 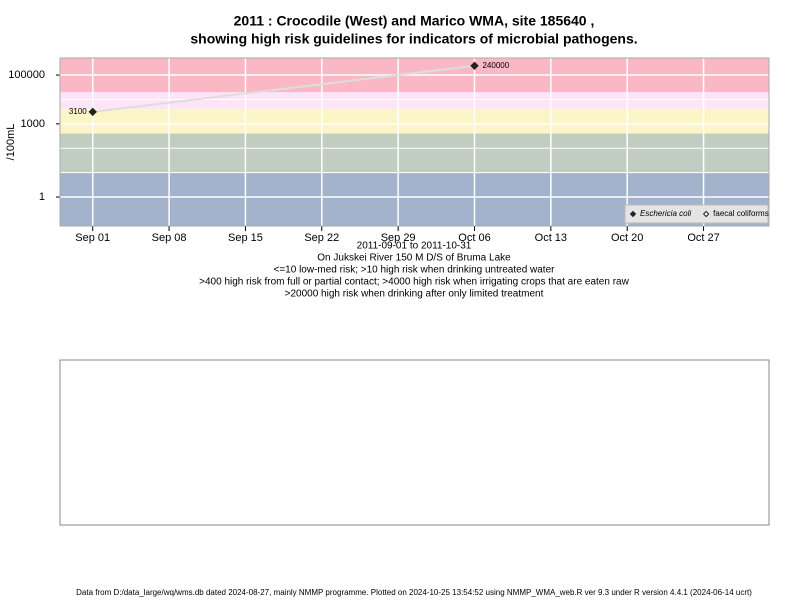 What do you see at coordinates (495, 65) in the screenshot?
I see `data-label: 240000` at bounding box center [495, 65].